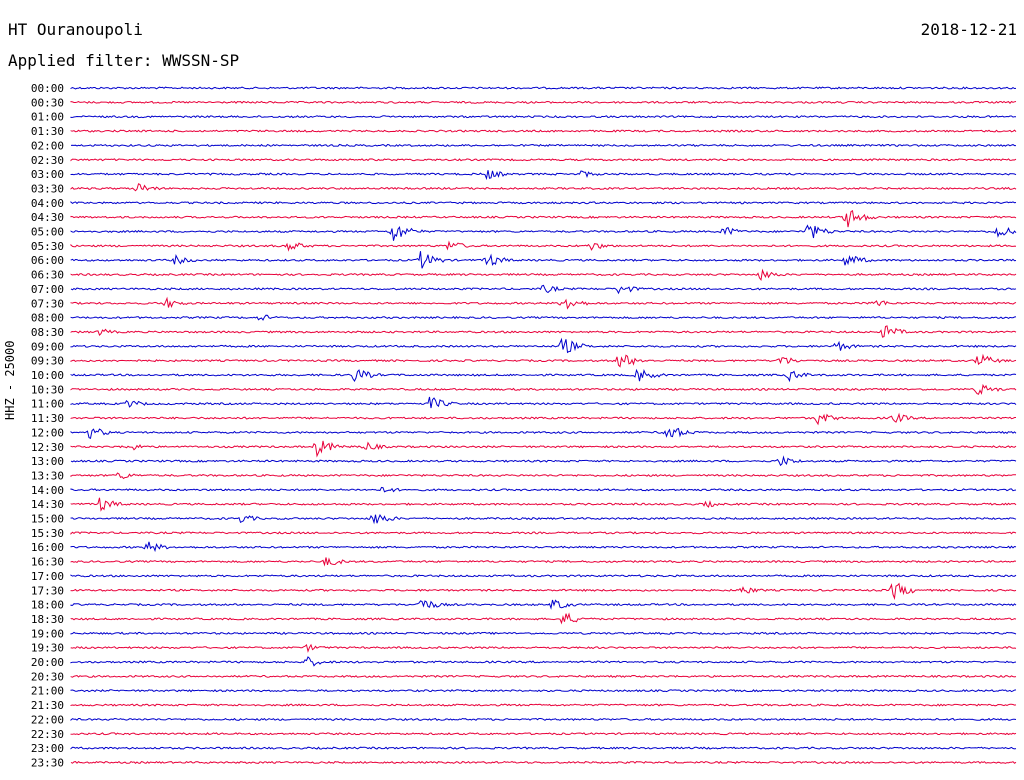 This screenshot has width=1024, height=780. Describe the element at coordinates (47, 361) in the screenshot. I see `time-tick-label: 09:30` at that location.